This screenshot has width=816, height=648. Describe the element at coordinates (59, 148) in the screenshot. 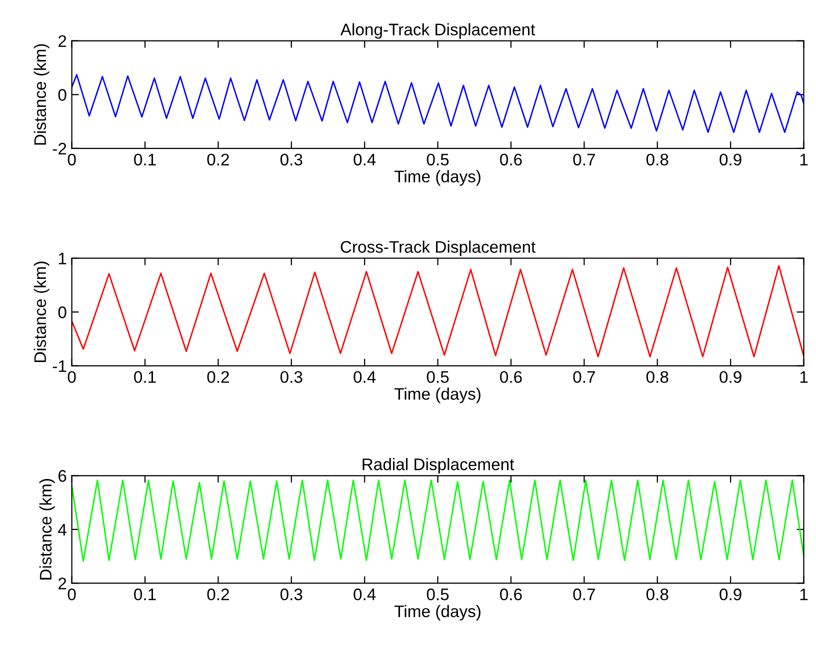

I see `y-tick-label: -2` at that location.